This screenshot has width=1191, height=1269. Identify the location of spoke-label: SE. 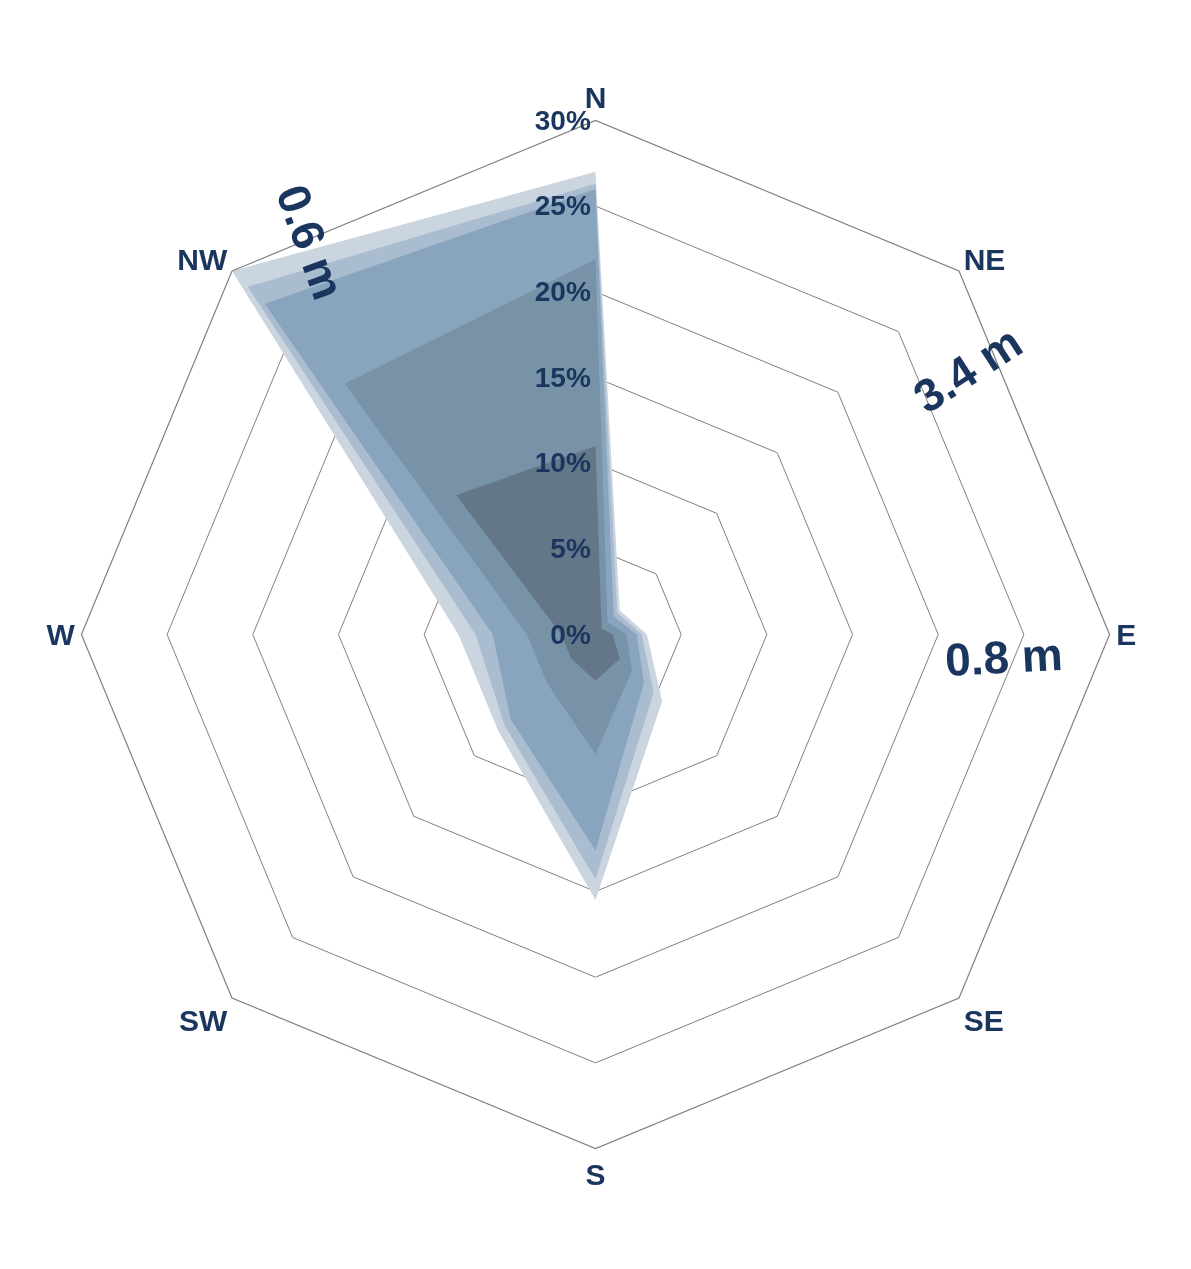
(983, 1021).